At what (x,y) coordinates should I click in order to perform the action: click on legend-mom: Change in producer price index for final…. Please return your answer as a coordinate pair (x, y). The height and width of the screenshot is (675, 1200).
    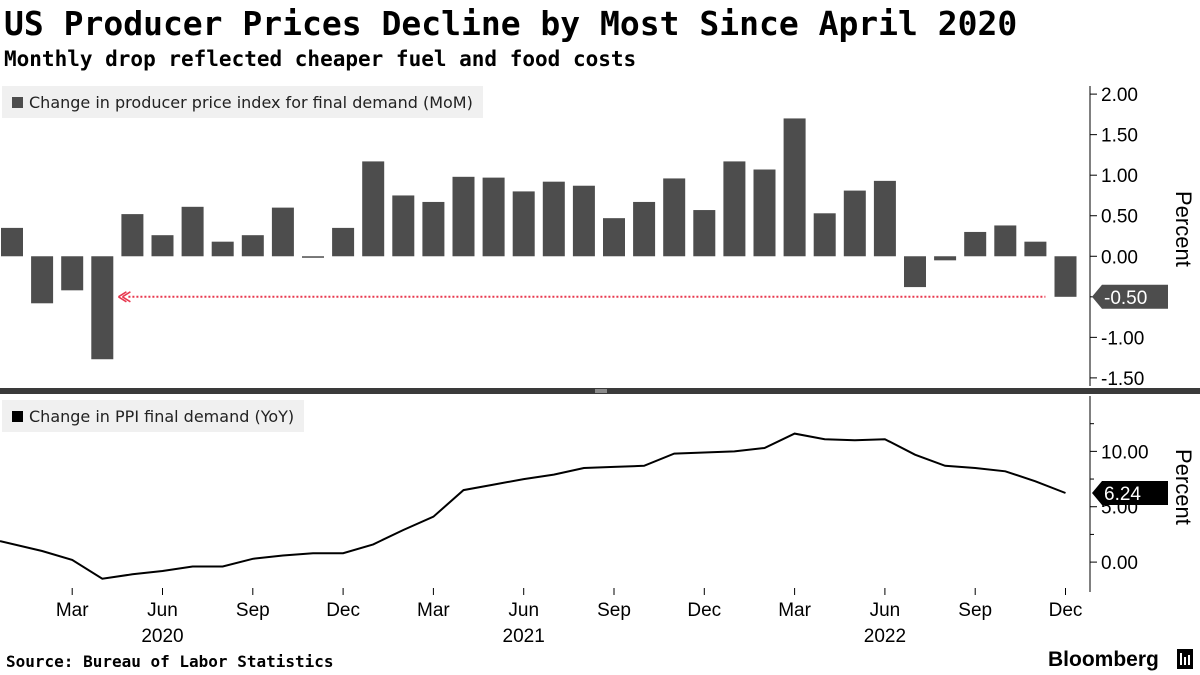
    Looking at the image, I should click on (242, 102).